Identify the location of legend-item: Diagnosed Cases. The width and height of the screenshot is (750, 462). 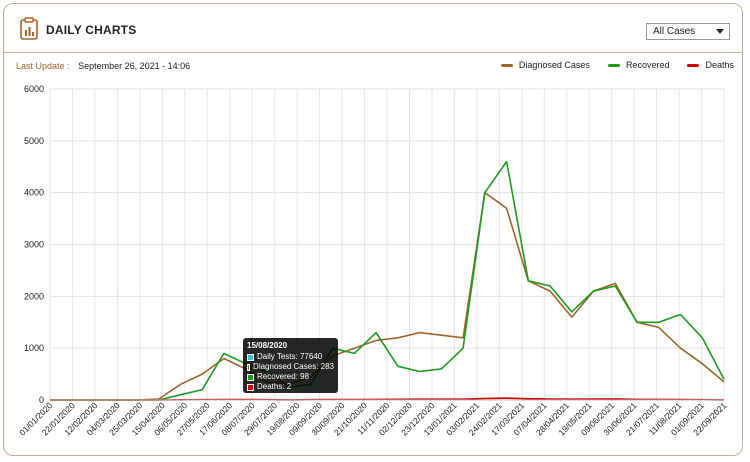
(545, 65).